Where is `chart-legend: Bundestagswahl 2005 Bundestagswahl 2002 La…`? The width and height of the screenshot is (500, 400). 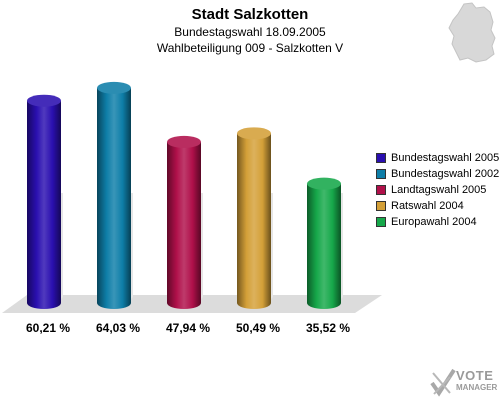
chart-legend: Bundestagswahl 2005 Bundestagswahl 2002 La… is located at coordinates (437, 190).